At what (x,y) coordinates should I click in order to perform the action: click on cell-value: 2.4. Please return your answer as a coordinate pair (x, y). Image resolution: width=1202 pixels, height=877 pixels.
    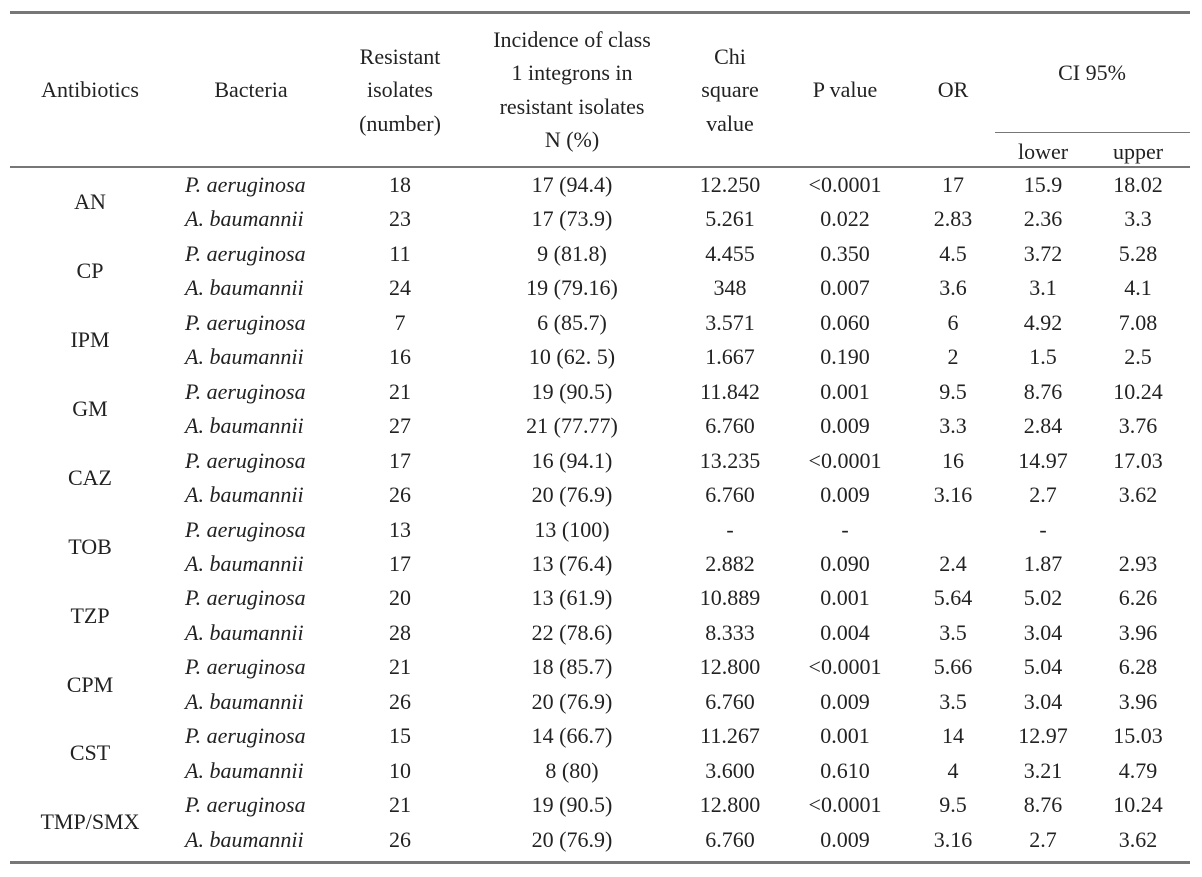
    Looking at the image, I should click on (953, 563).